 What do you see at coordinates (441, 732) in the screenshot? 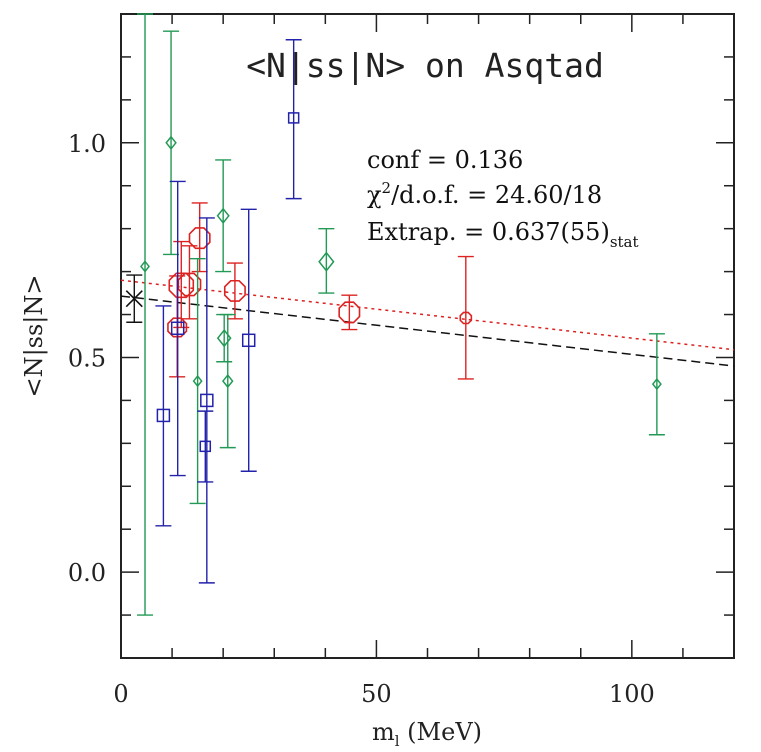
I see `x-axis-label-unit: (MeV)` at bounding box center [441, 732].